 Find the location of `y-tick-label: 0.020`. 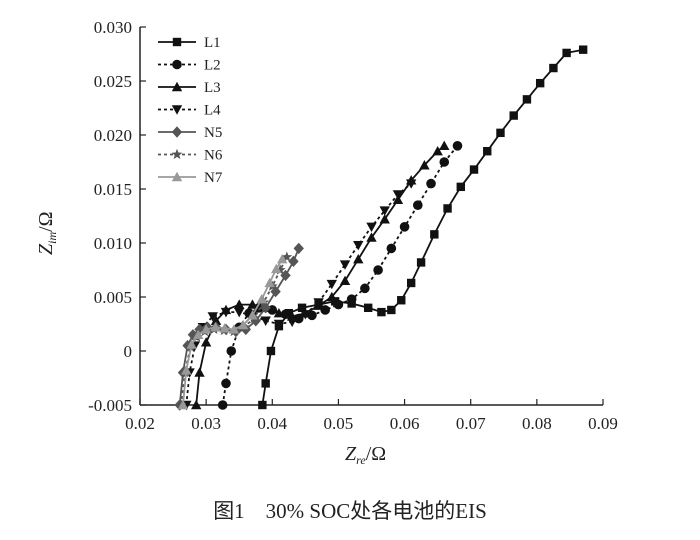

y-tick-label: 0.020 is located at coordinates (113, 135).